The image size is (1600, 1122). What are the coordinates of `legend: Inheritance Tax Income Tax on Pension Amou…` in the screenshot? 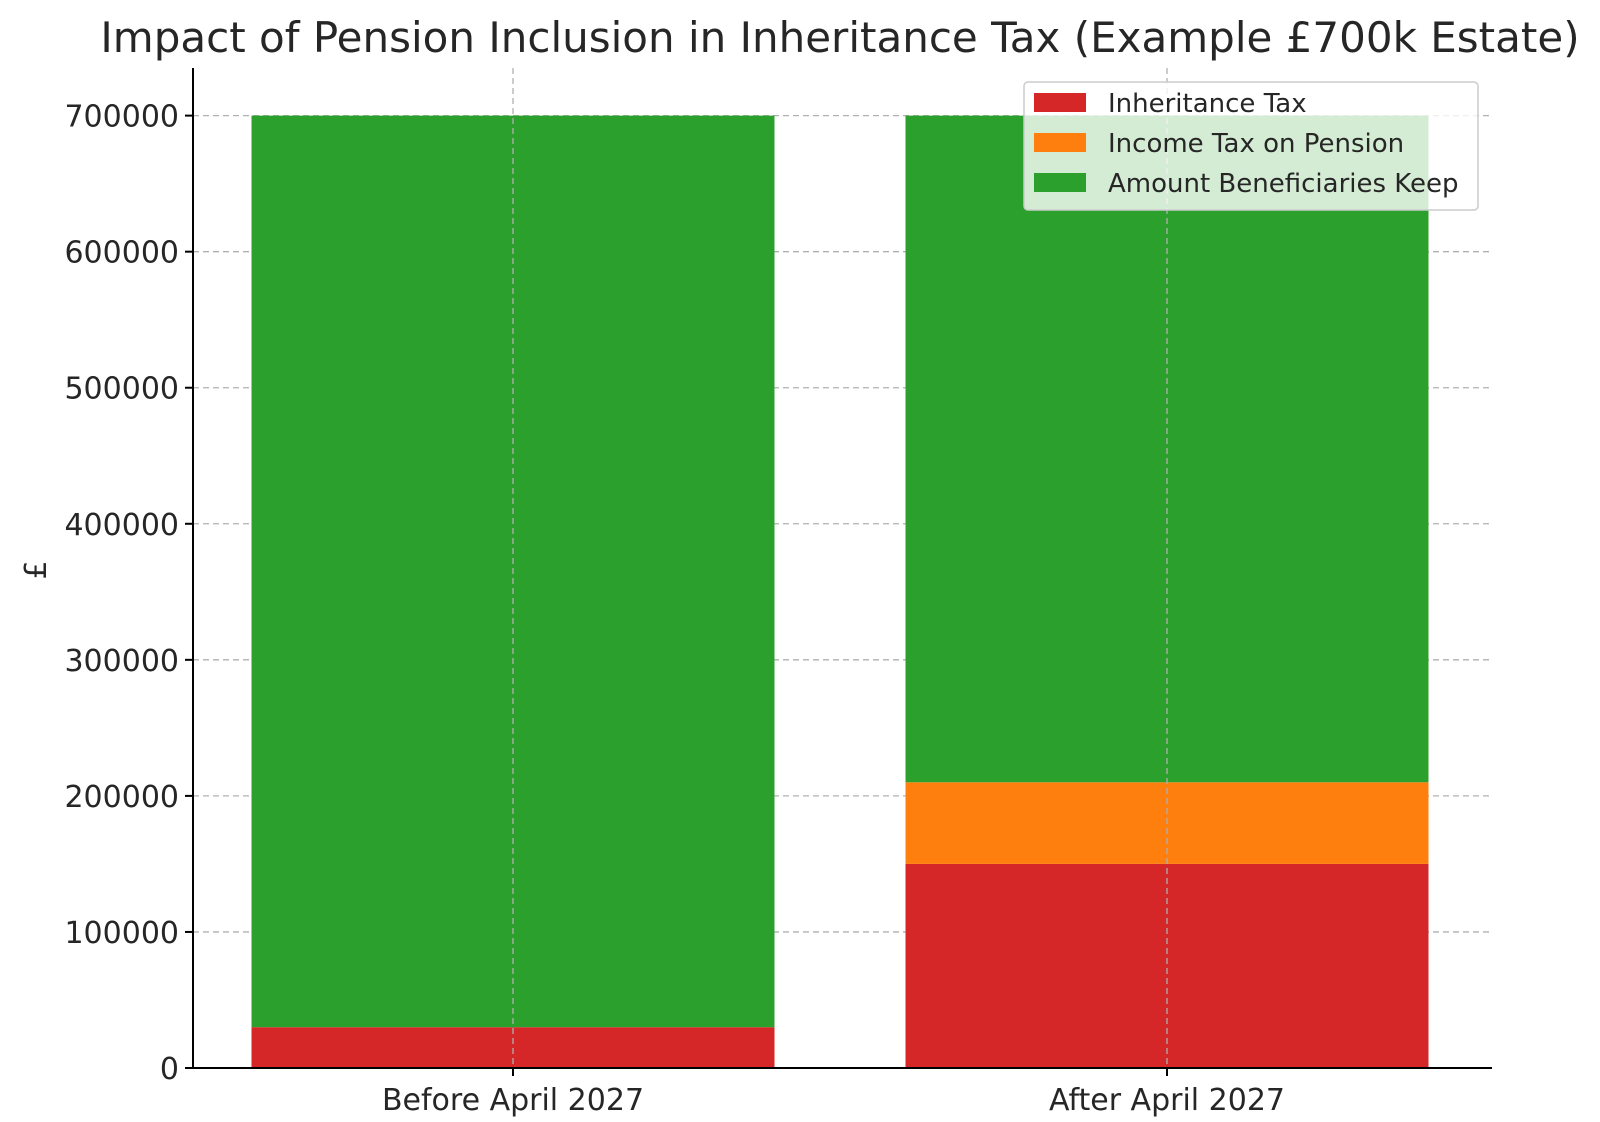 It's located at (1251, 146).